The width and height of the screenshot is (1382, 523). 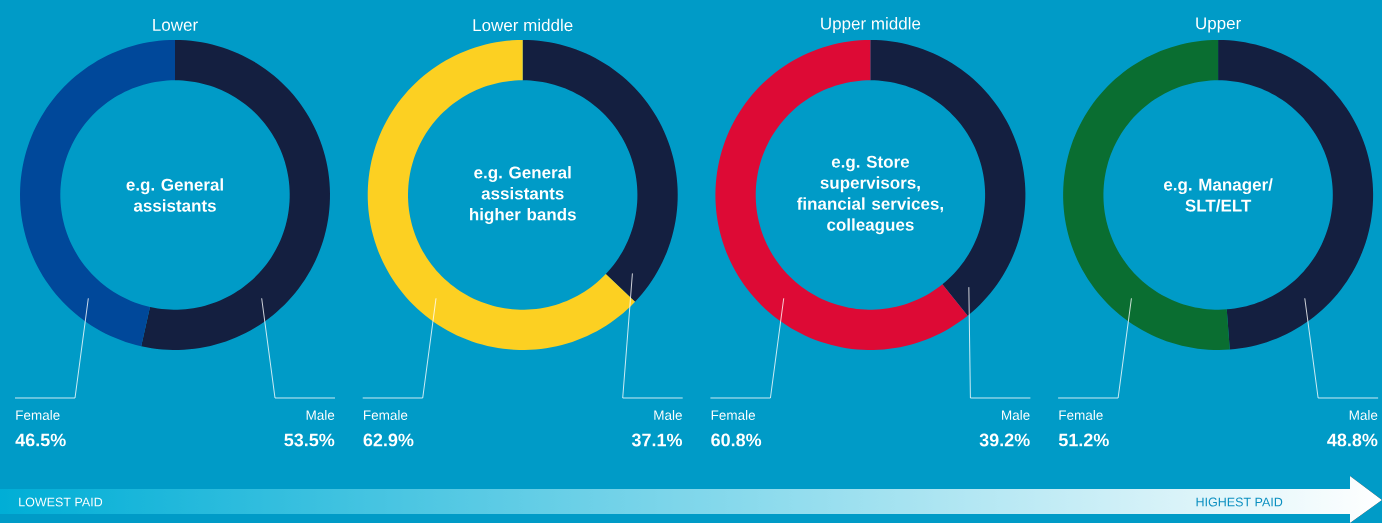 What do you see at coordinates (61, 502) in the screenshot?
I see `text: LOWEST PAID` at bounding box center [61, 502].